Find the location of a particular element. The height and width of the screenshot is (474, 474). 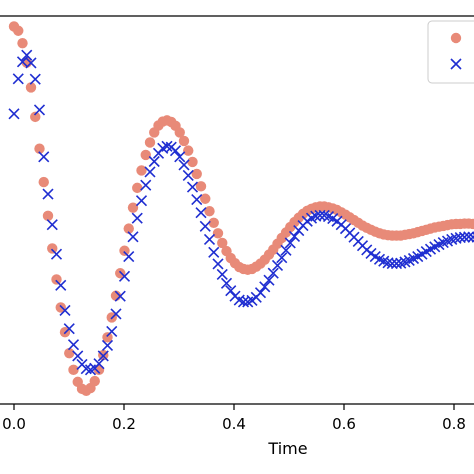

x-axis: 0.0 0.2 0.4 0.6 0.8 is located at coordinates (234, 418).